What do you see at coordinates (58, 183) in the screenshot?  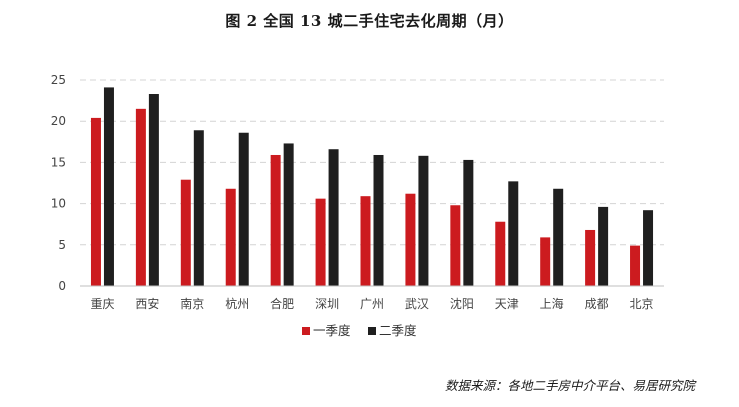 I see `y-axis-ticks: 0 5 10 15 20 25` at bounding box center [58, 183].